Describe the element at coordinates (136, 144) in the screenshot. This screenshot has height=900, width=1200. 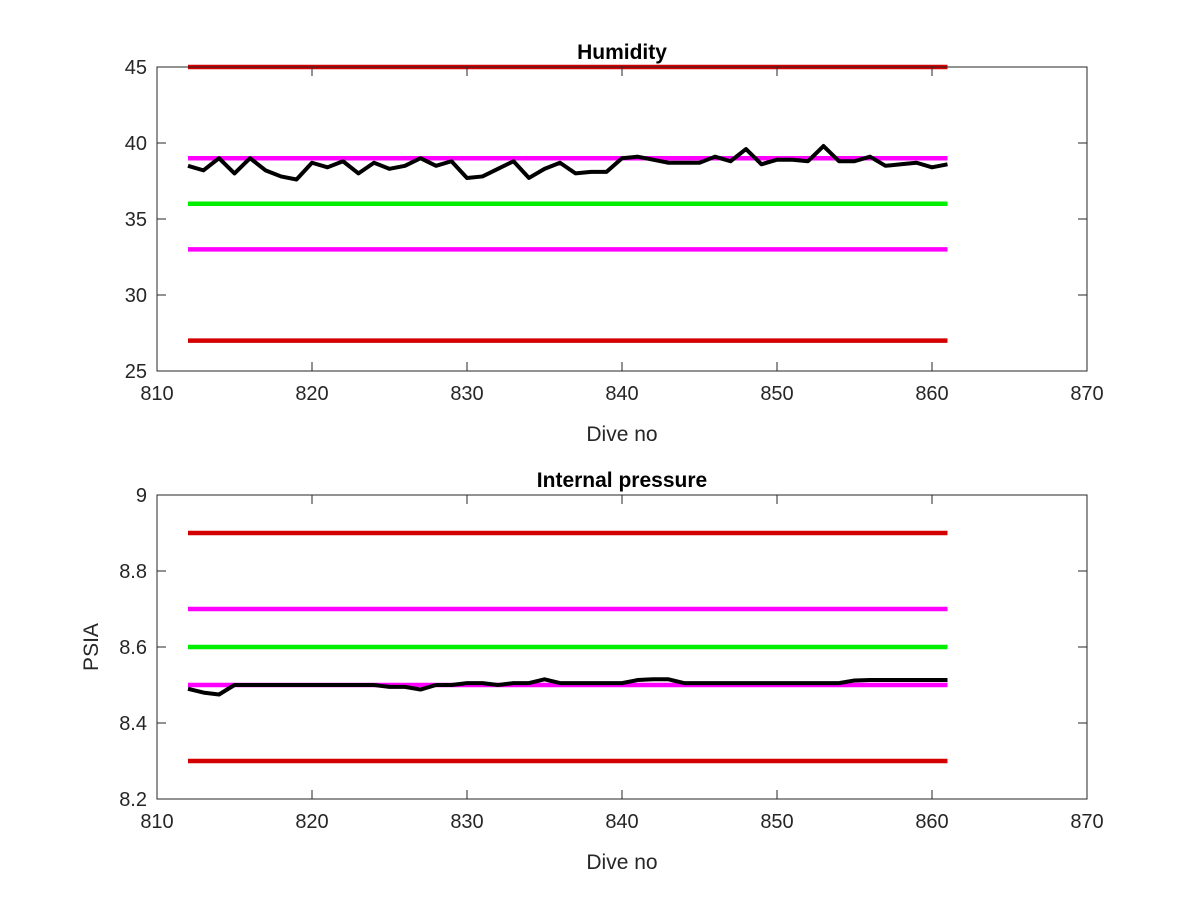
I see `y-tick-label: 40` at that location.